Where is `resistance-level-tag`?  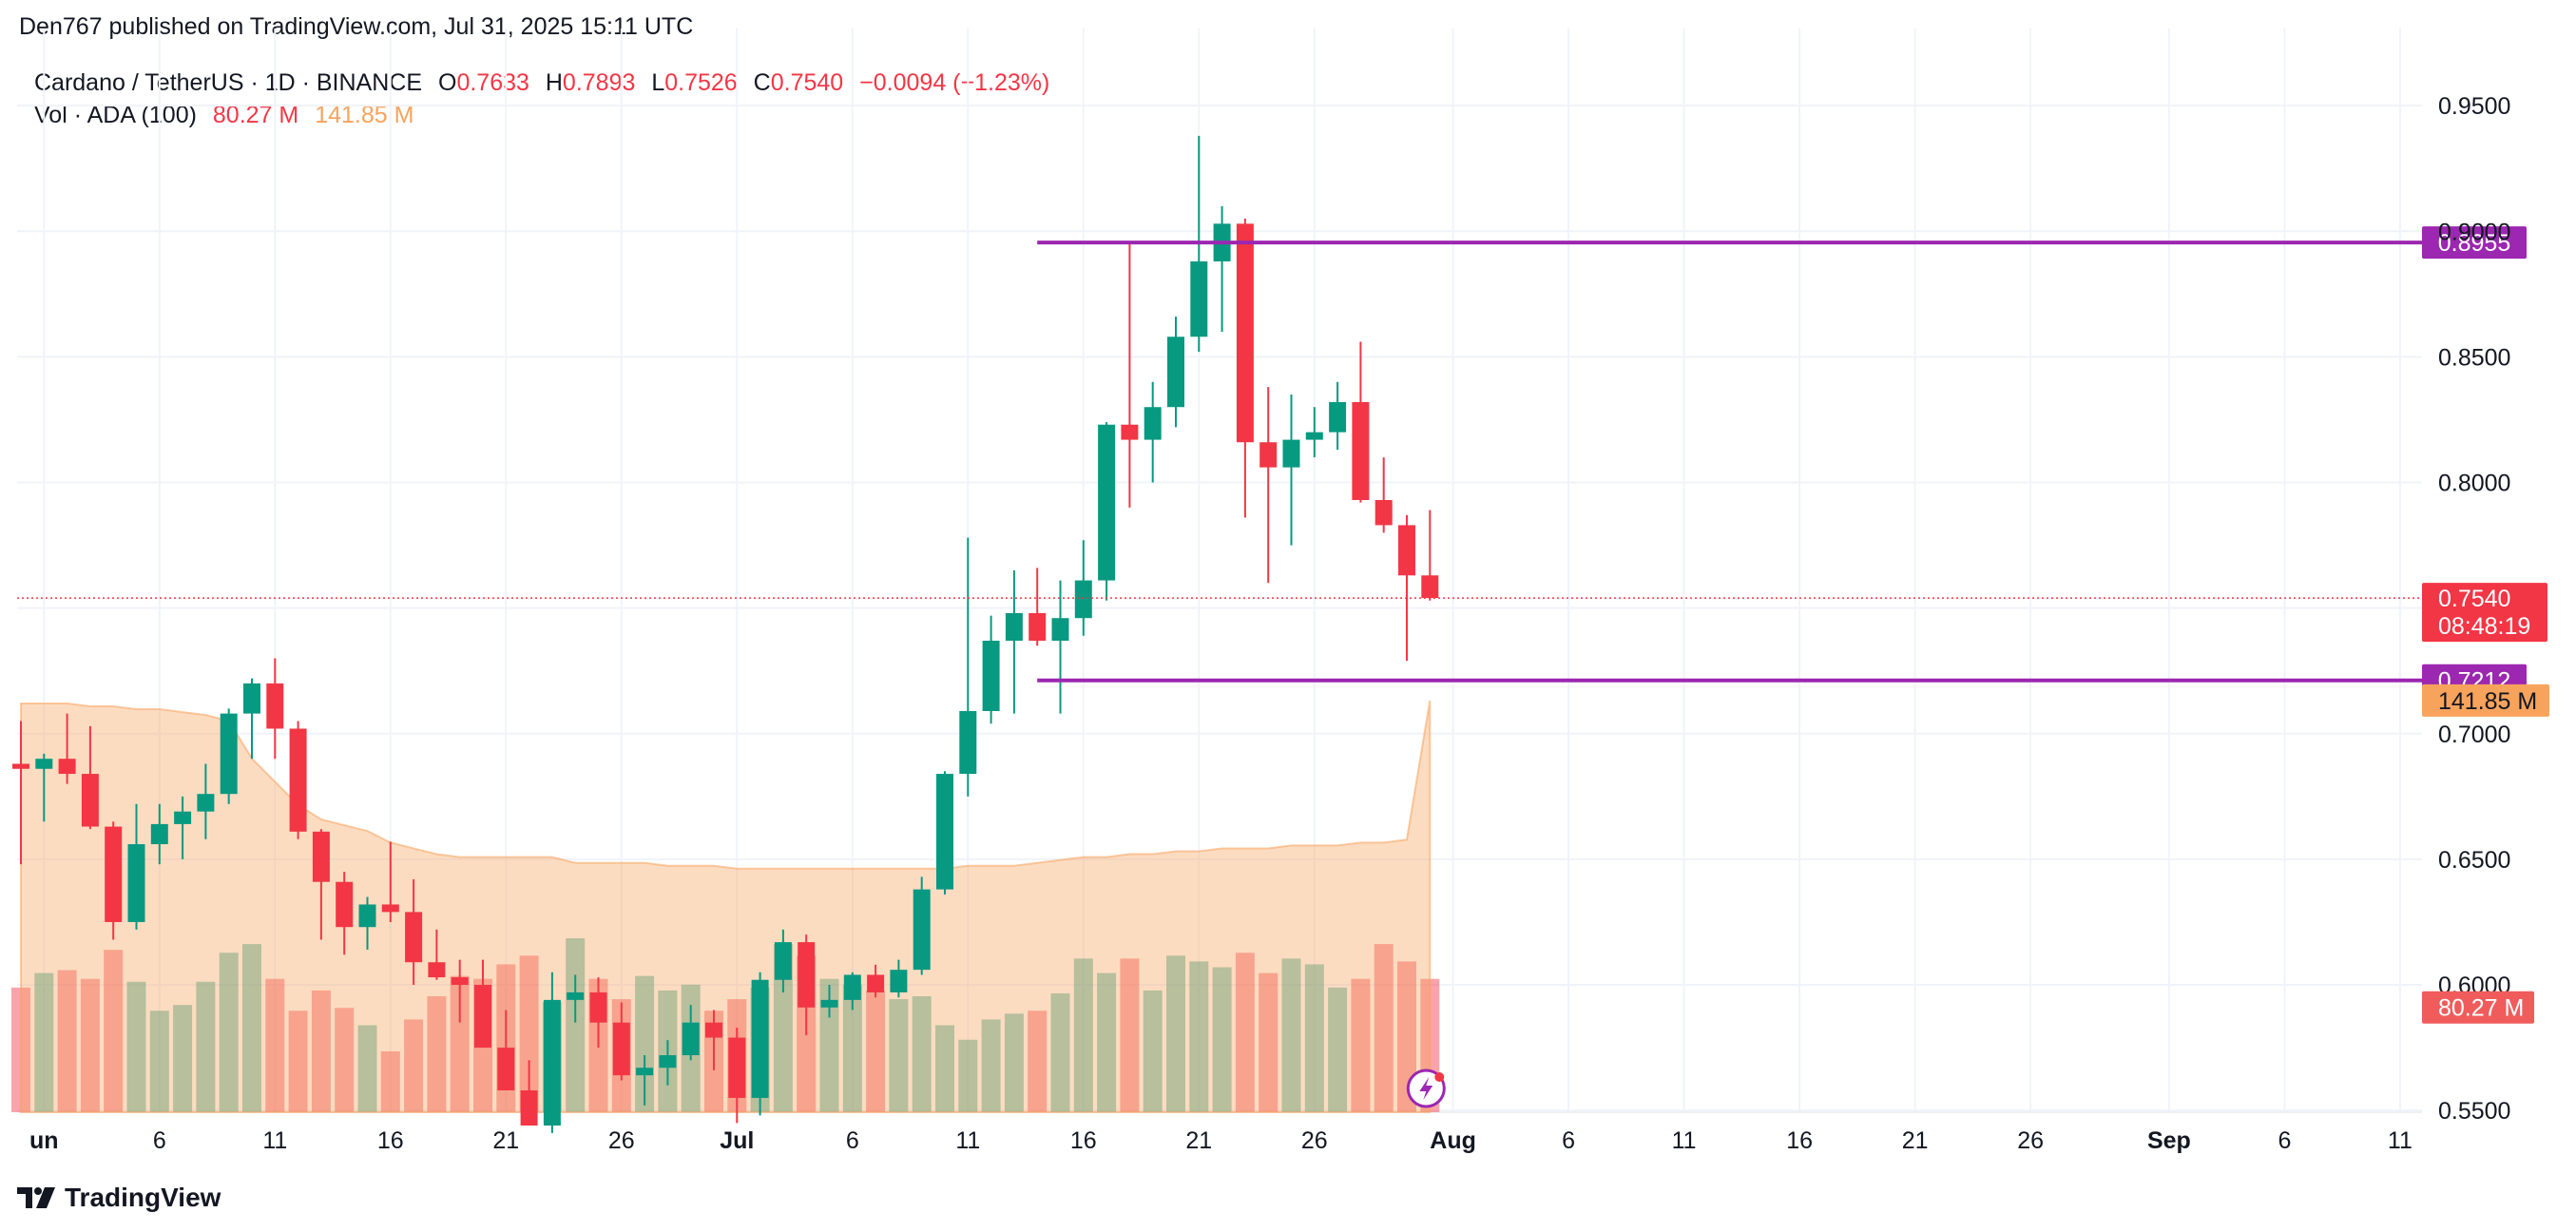 resistance-level-tag is located at coordinates (2475, 243).